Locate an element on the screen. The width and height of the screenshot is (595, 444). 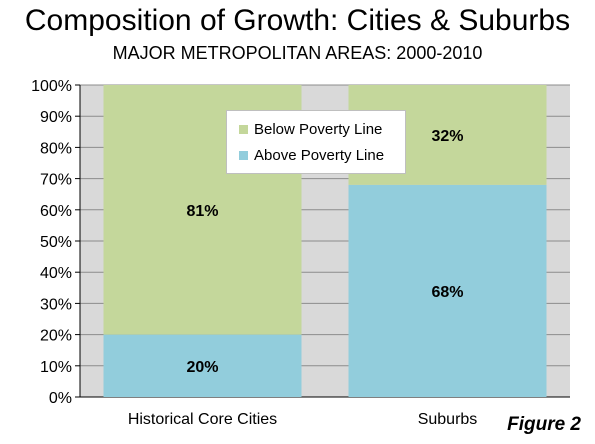
y-tick-label-50: 50% is located at coordinates (56, 242).